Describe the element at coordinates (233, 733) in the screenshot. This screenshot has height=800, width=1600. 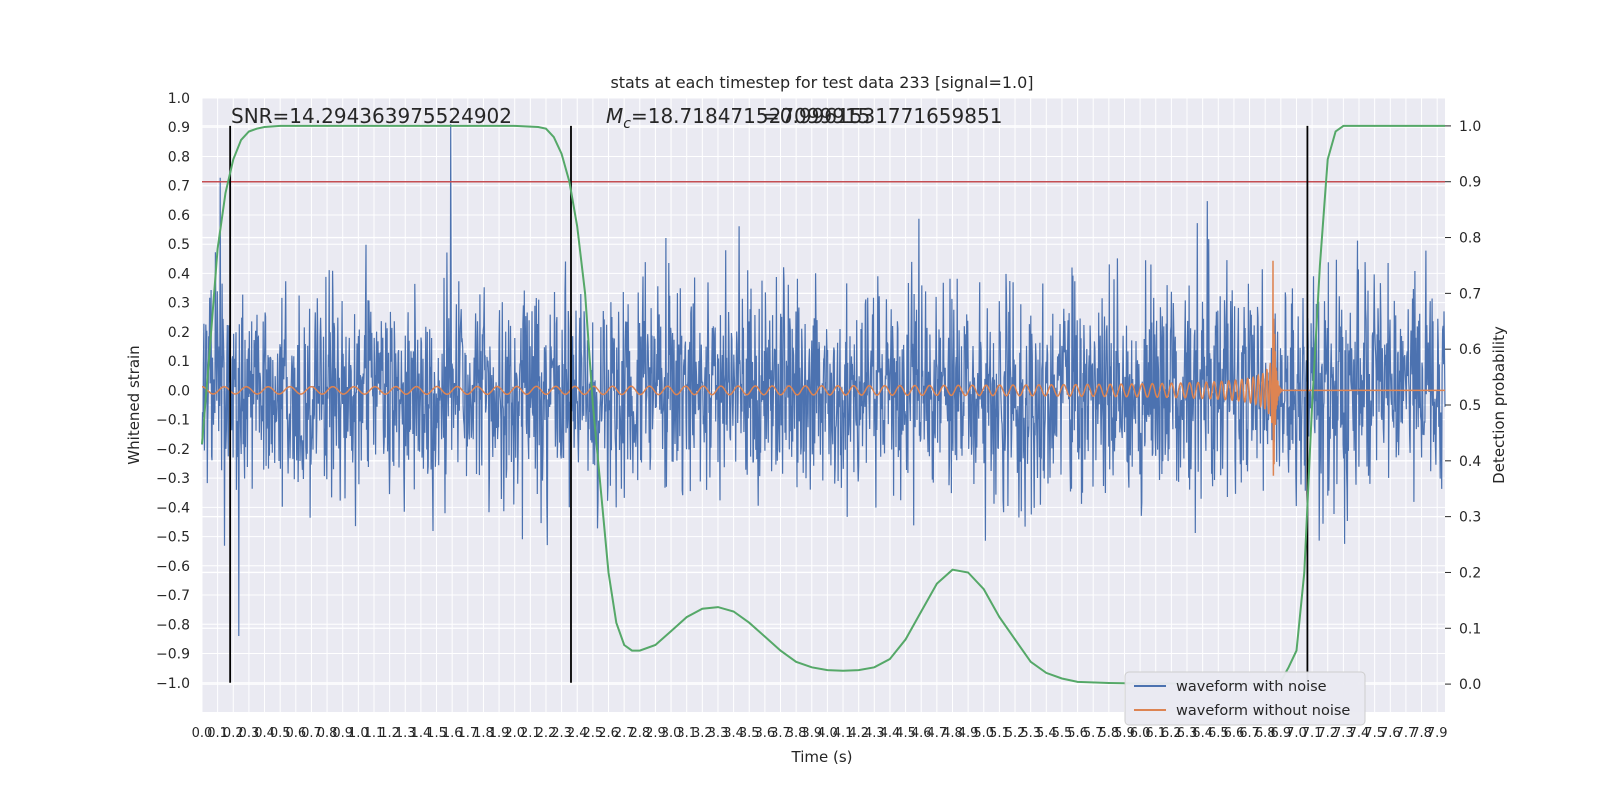
I see `x-tick-label: 0.2` at that location.